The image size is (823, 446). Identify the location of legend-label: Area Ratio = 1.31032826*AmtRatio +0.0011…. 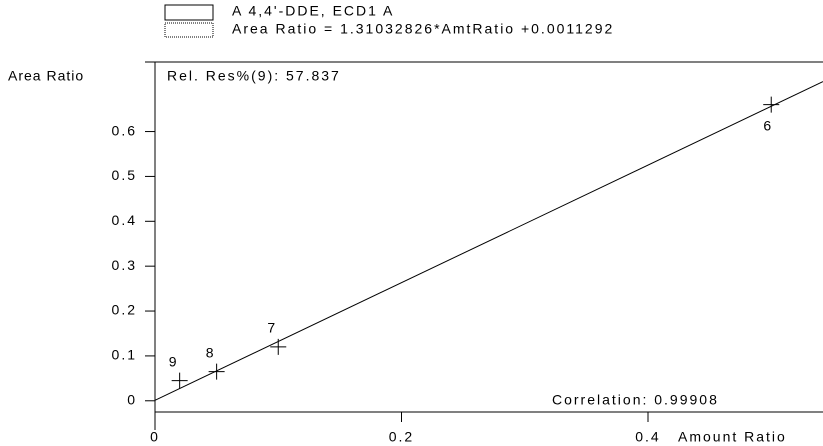
(423, 29).